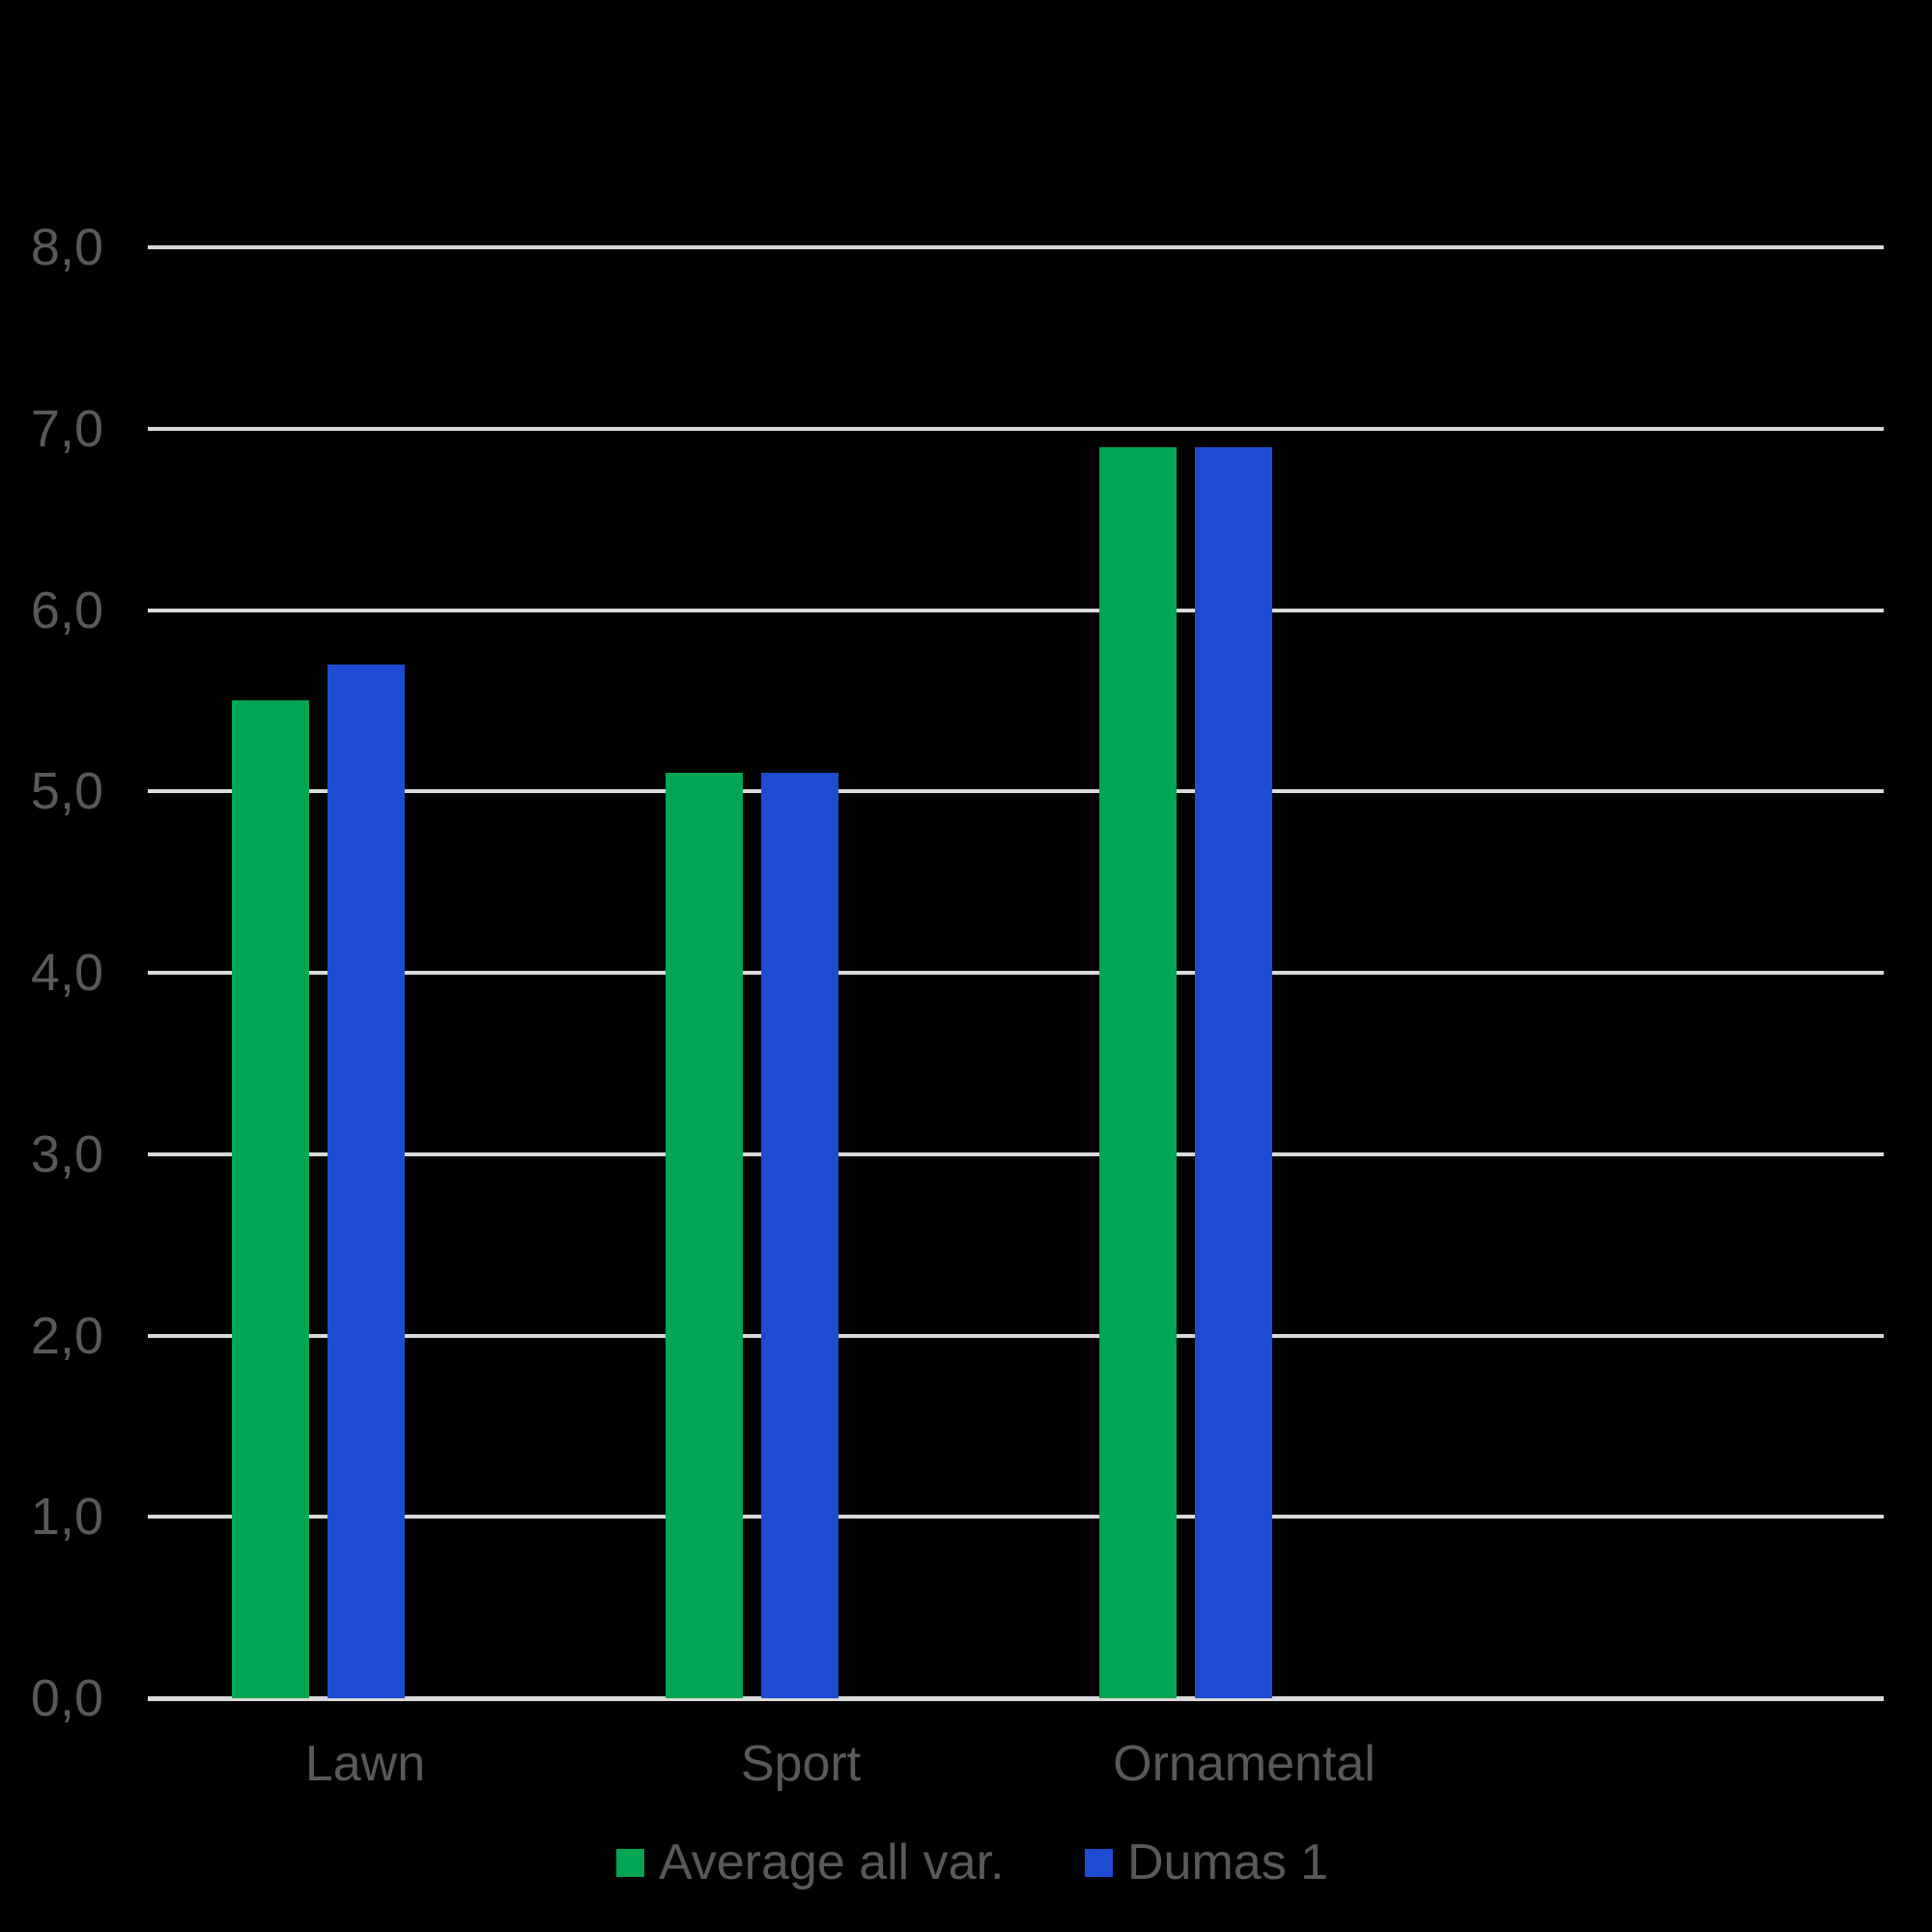  I want to click on y-axis-tick-label: 2,0, so click(66, 1336).